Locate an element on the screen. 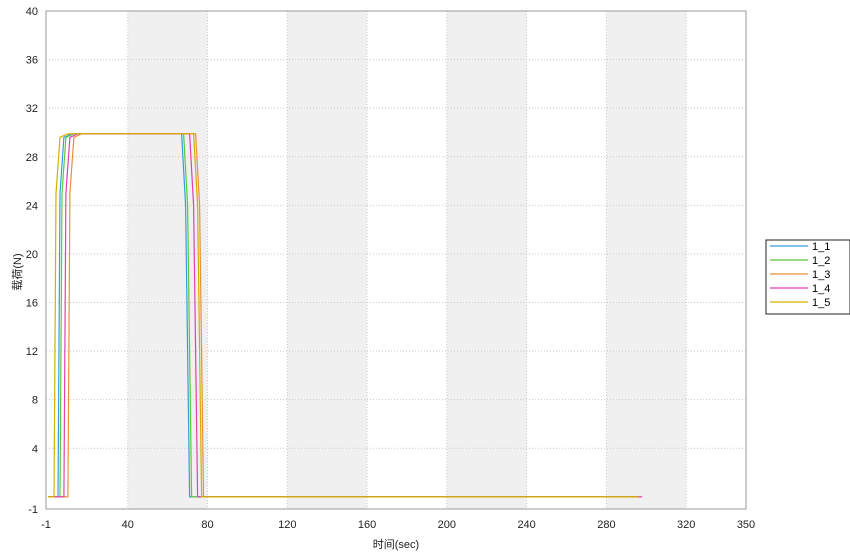  x-tick-label: 320 is located at coordinates (686, 525).